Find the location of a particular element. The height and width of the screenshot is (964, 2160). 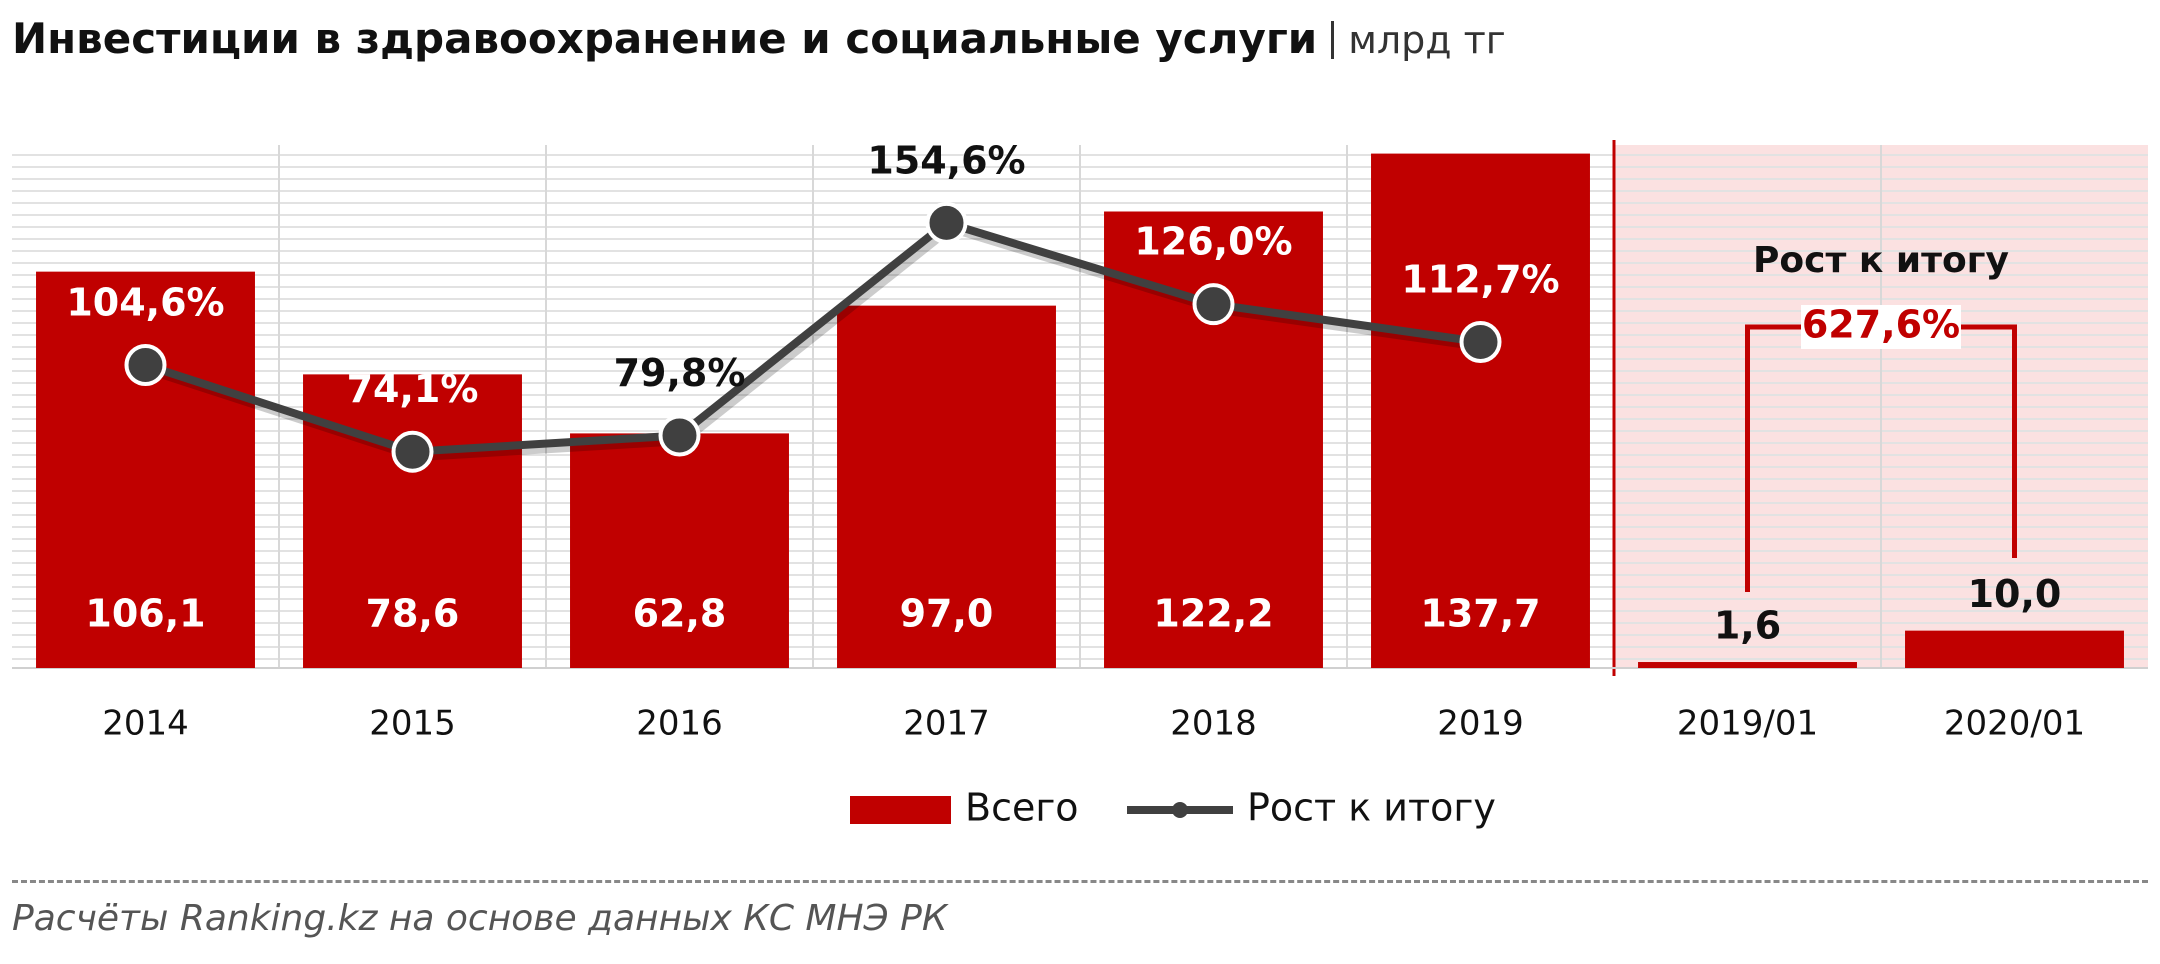

x-tick-label: 2020/01 is located at coordinates (2014, 724).